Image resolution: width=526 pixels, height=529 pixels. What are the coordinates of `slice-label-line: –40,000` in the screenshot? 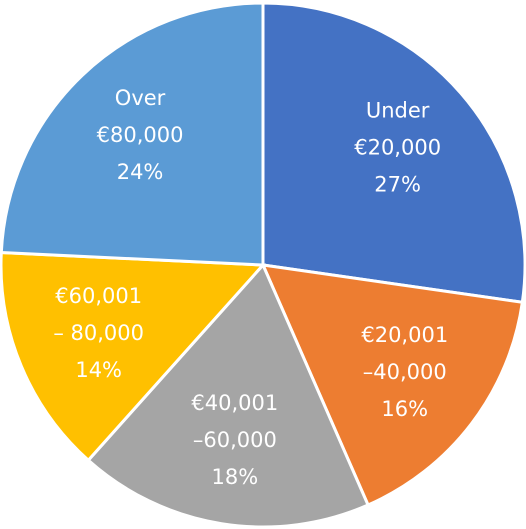 It's located at (405, 372).